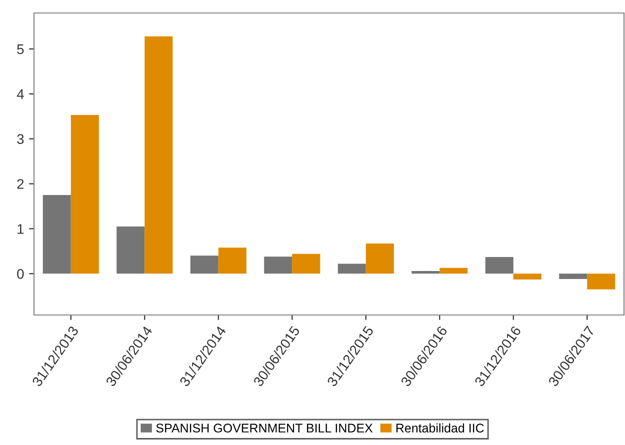 This screenshot has width=625, height=445. I want to click on y-tick-label: 3, so click(20, 139).